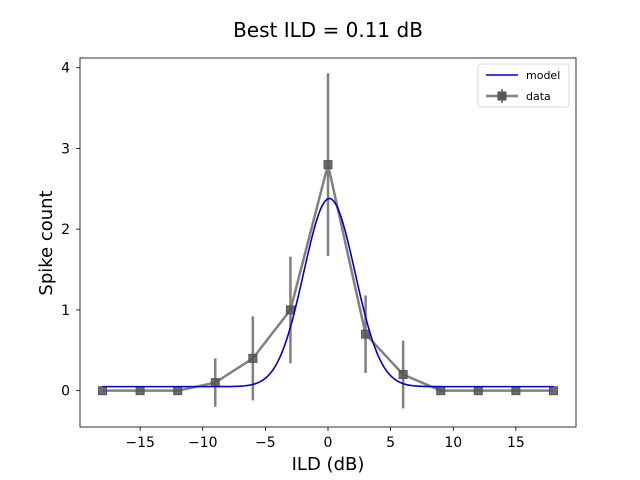 Image resolution: width=640 pixels, height=480 pixels. Describe the element at coordinates (538, 96) in the screenshot. I see `legend-data-label: data` at that location.